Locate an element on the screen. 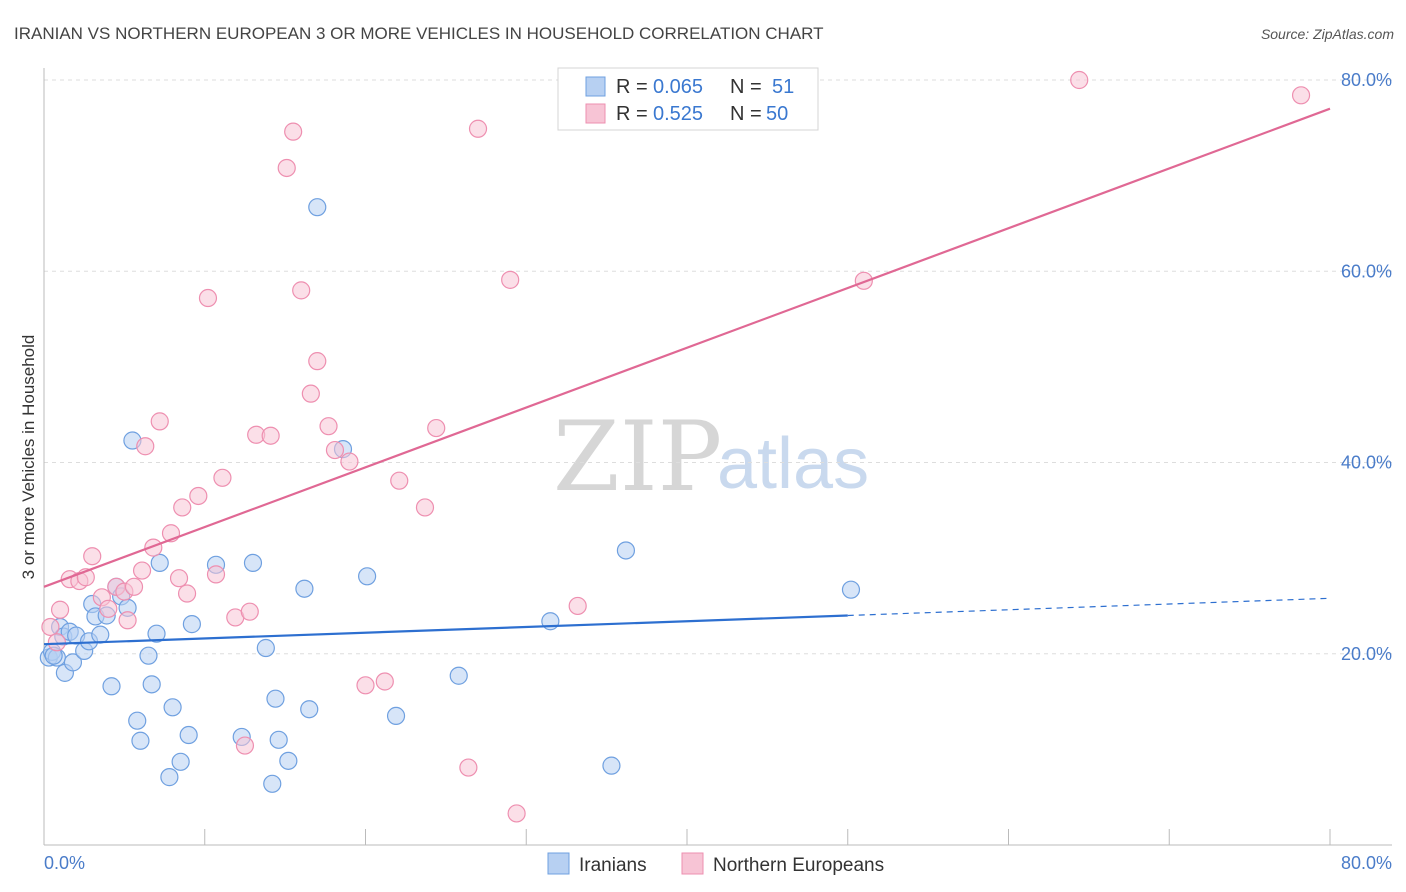  bottom-legend-swatch-iranians is located at coordinates (558, 863).